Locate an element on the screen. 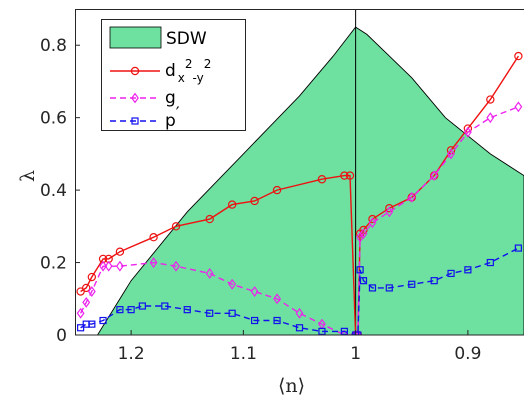 This screenshot has width=524, height=402. x-tick-label: 0.9 is located at coordinates (467, 354).